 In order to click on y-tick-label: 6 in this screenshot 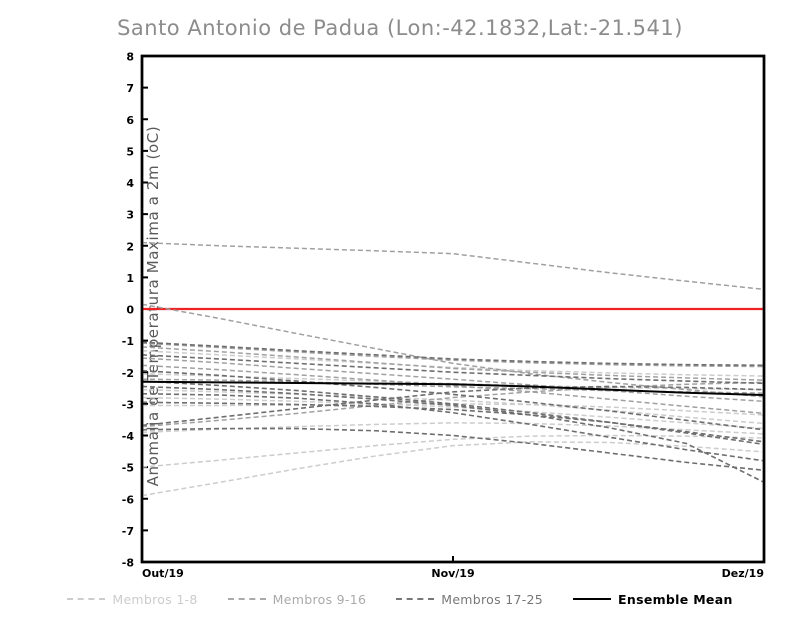, I will do `click(130, 120)`.